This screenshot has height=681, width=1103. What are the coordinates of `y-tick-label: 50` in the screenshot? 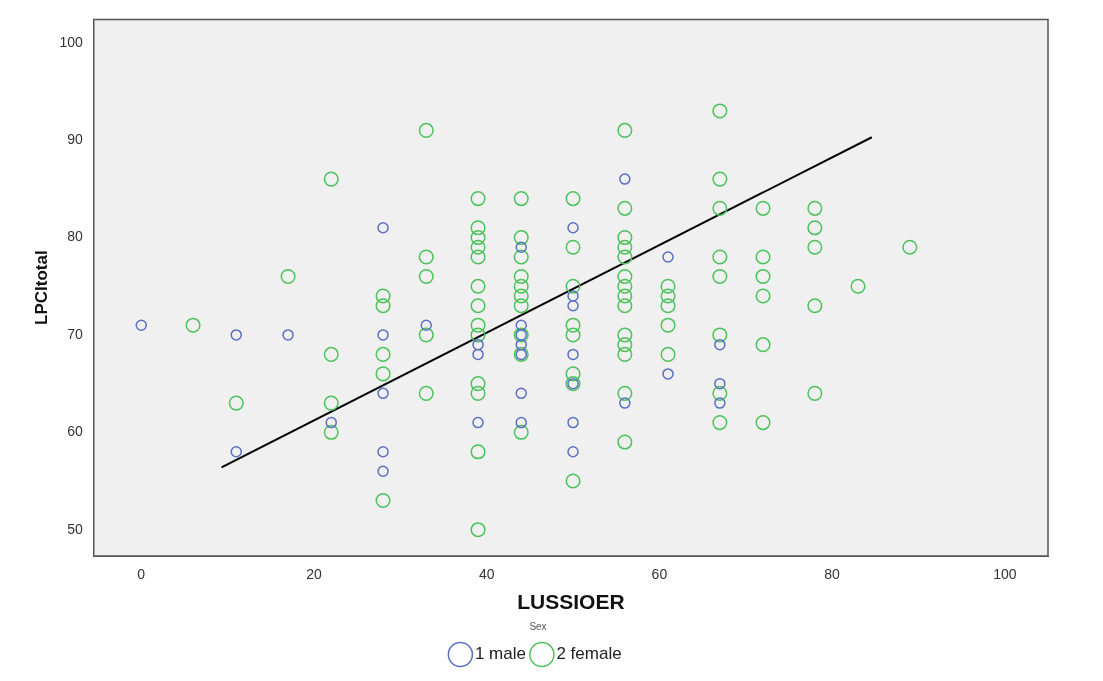 It's located at (75, 528).